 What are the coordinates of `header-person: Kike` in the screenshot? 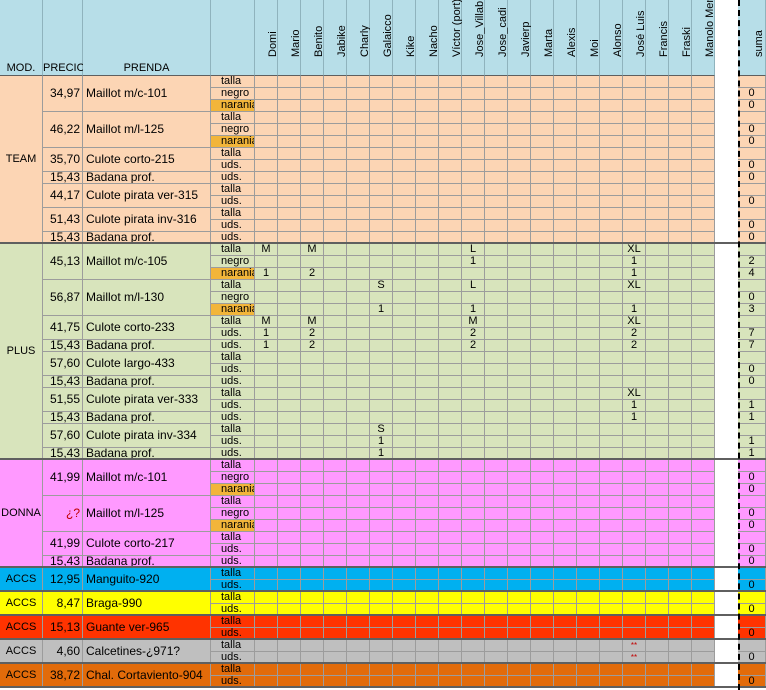 It's located at (405, 38).